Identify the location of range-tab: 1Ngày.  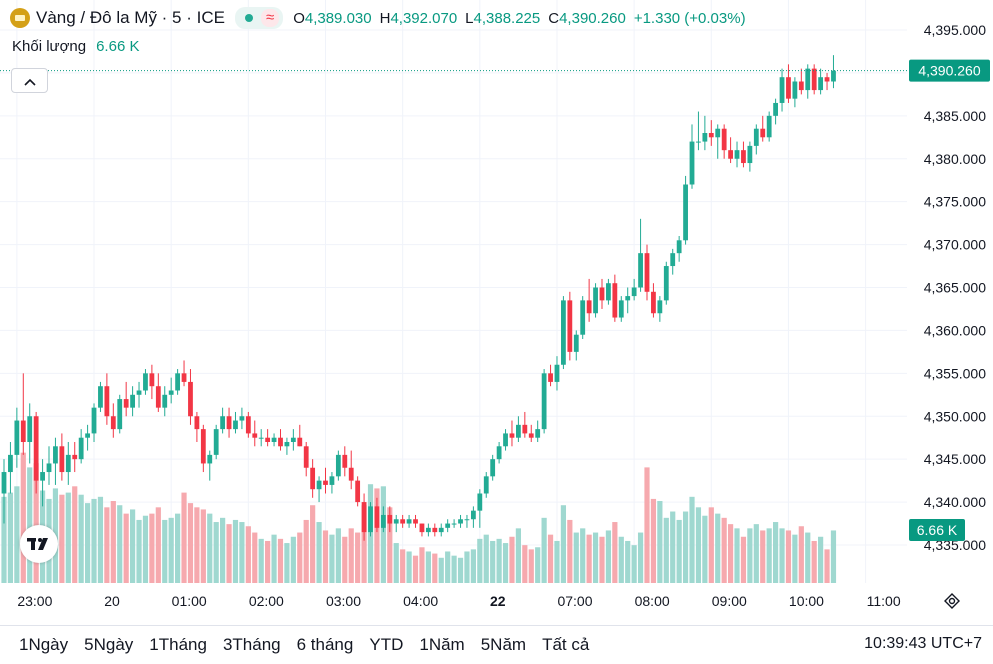
(44, 644).